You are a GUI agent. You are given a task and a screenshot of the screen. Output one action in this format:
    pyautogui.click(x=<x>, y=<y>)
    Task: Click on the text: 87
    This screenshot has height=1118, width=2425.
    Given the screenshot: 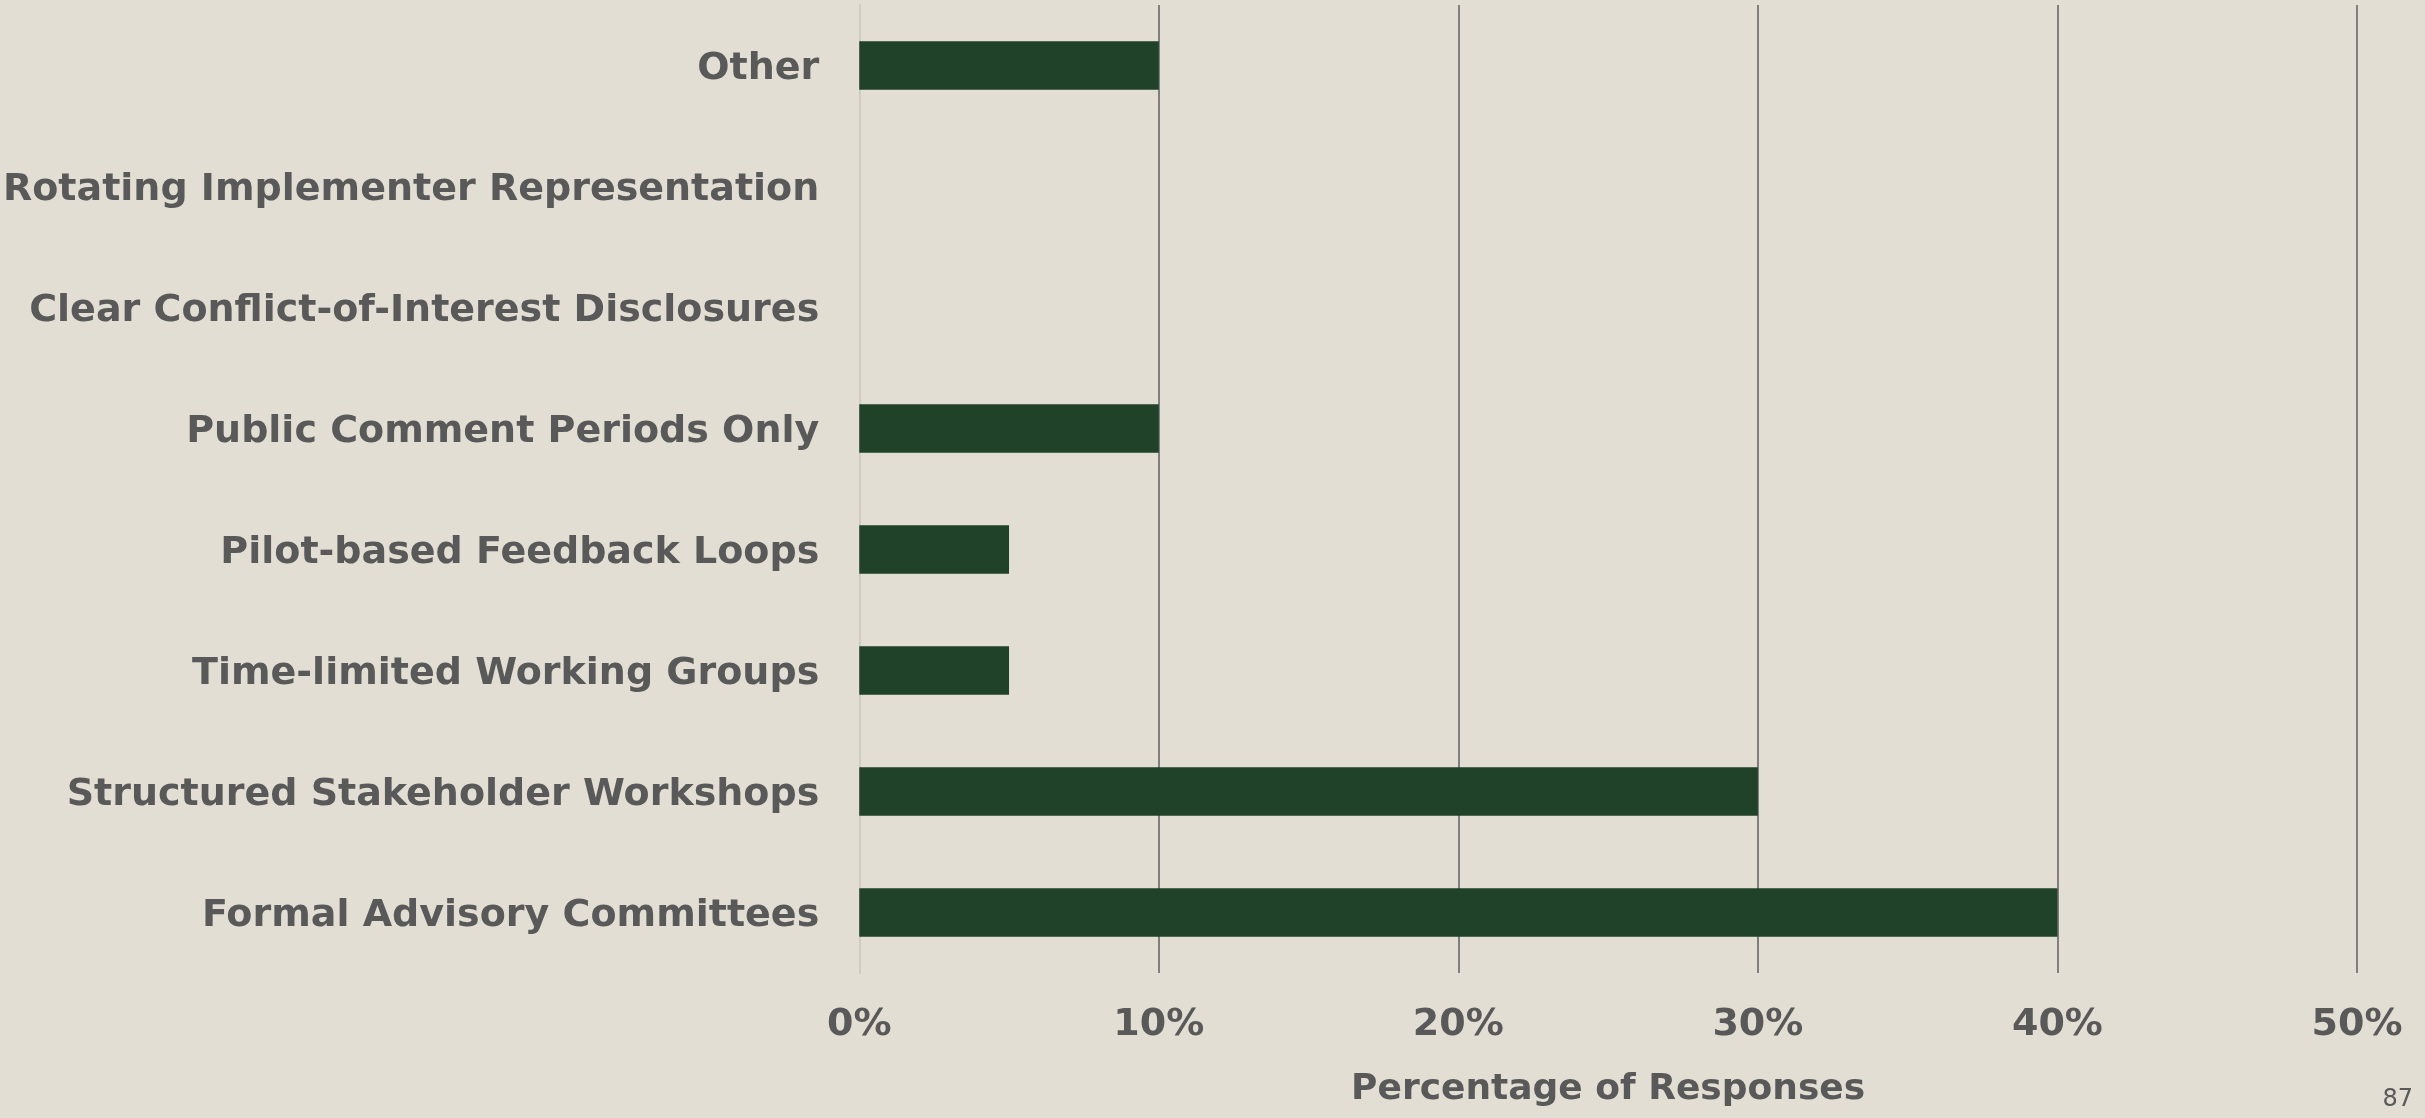 What is the action you would take?
    pyautogui.click(x=2398, y=1098)
    